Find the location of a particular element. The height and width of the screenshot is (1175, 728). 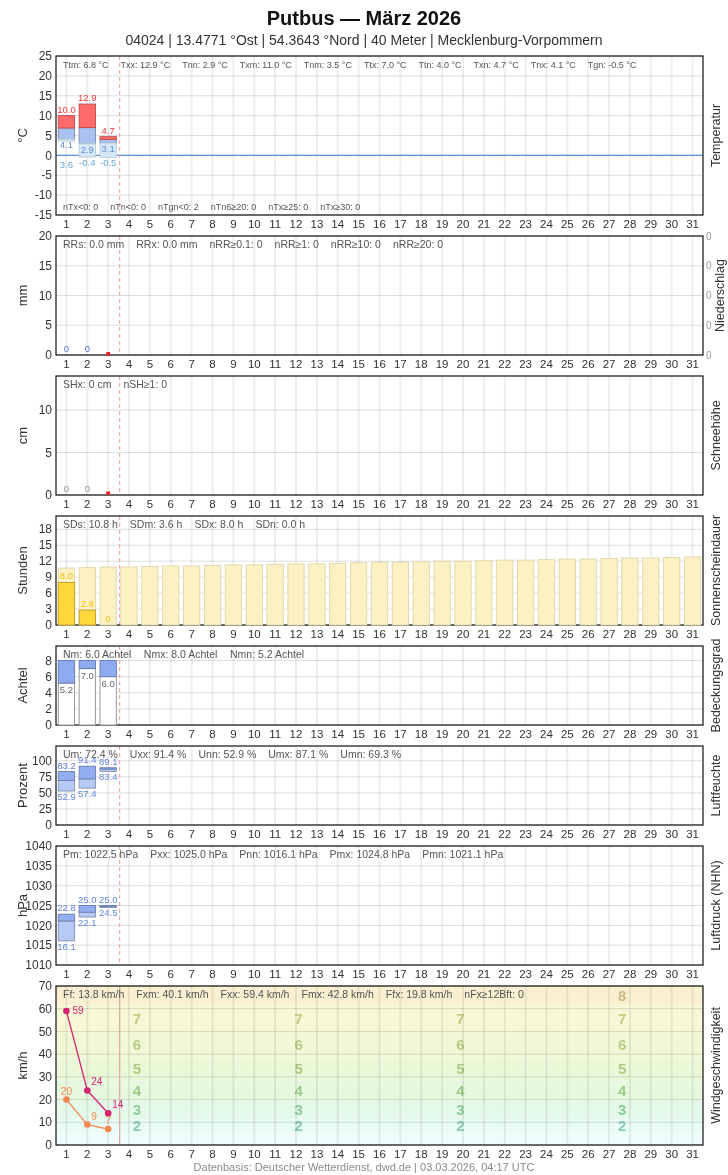

y-axis-title: Stunden is located at coordinates (22, 570).